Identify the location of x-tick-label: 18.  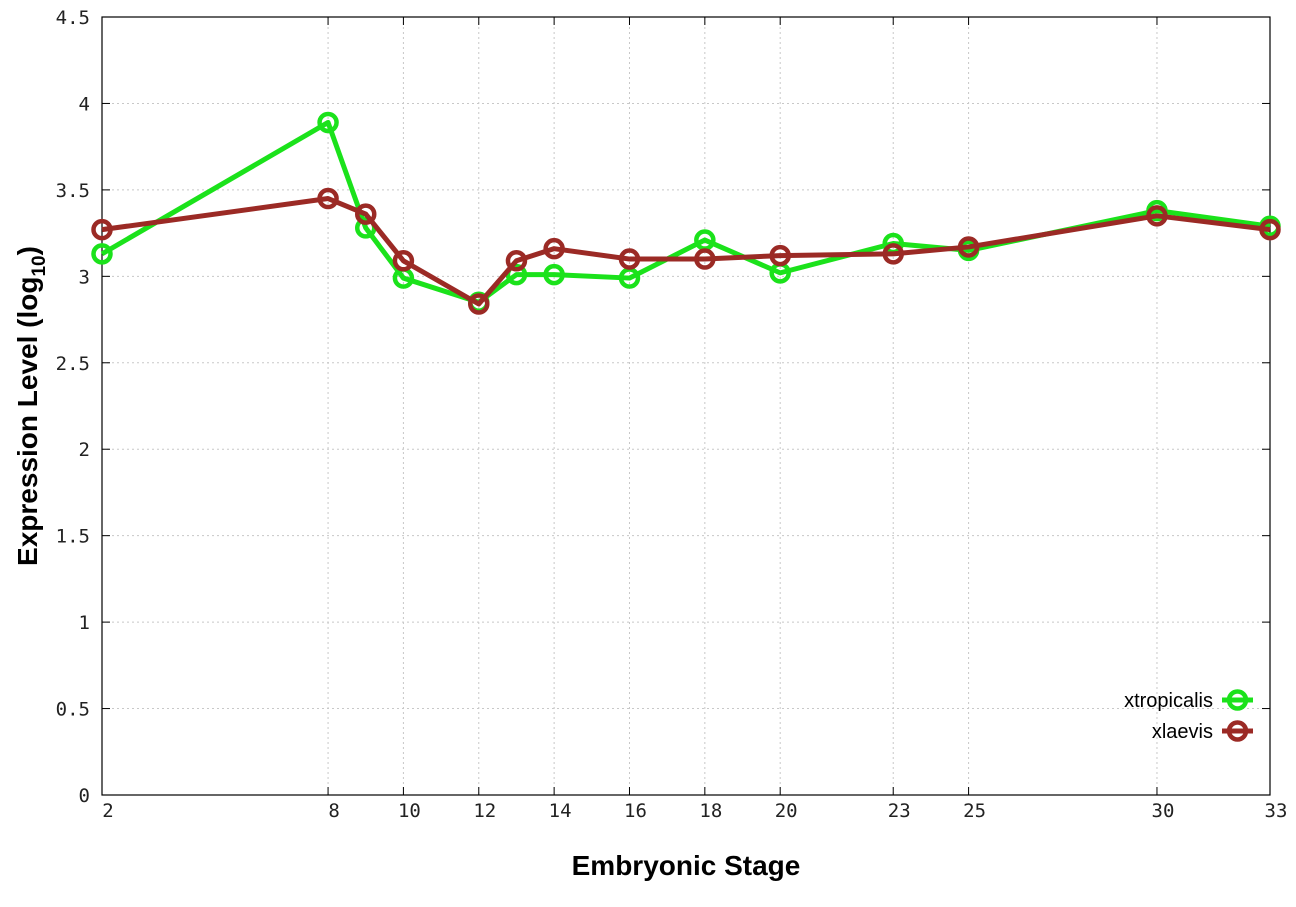
(710, 811).